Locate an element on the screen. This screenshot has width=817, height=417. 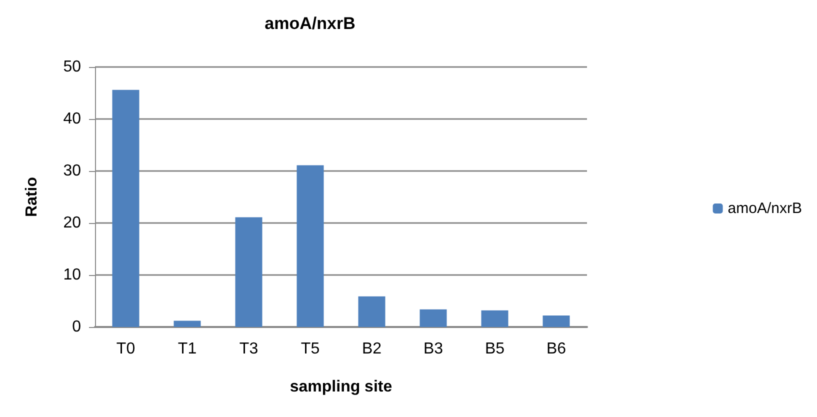
x-tick-label: B2 is located at coordinates (372, 349).